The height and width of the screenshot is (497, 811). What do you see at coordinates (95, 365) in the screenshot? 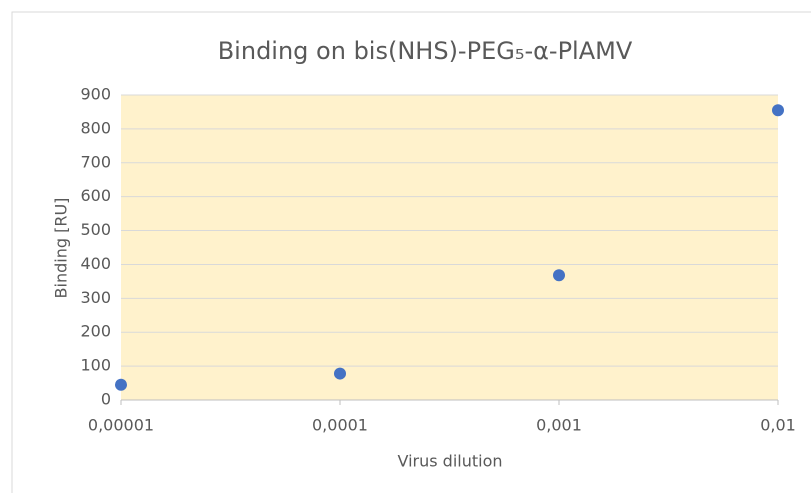
I see `y-tick-label: 100` at bounding box center [95, 365].